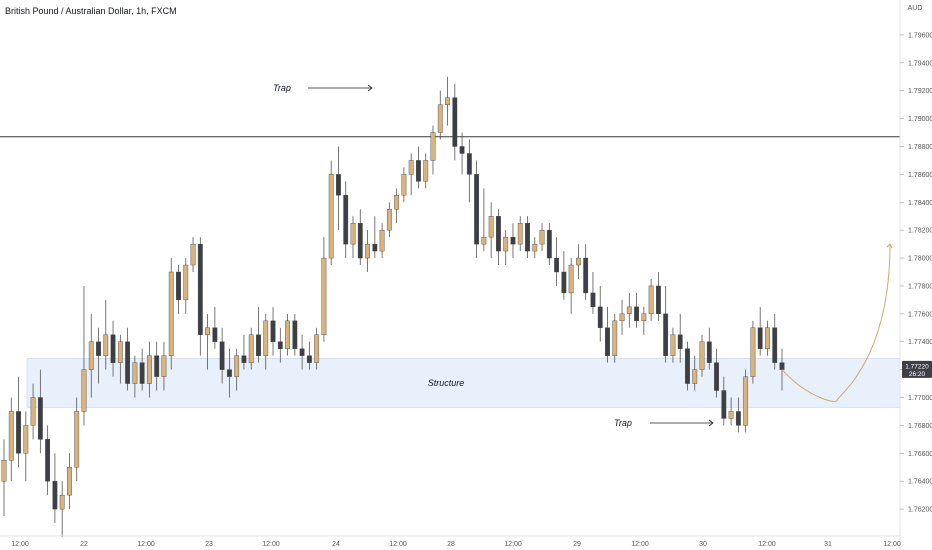  I want to click on trap-arrowhead, so click(370, 88).